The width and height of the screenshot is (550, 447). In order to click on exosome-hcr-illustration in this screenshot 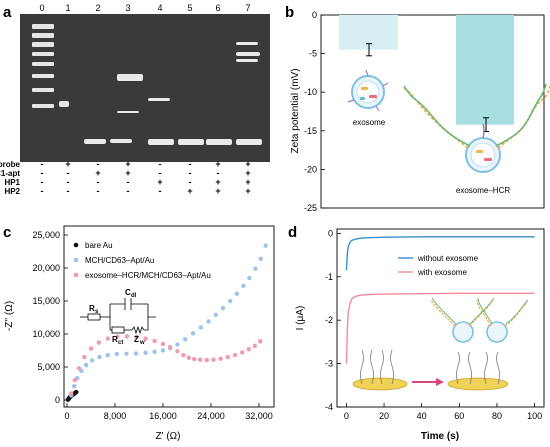, I will do `click(476, 128)`.